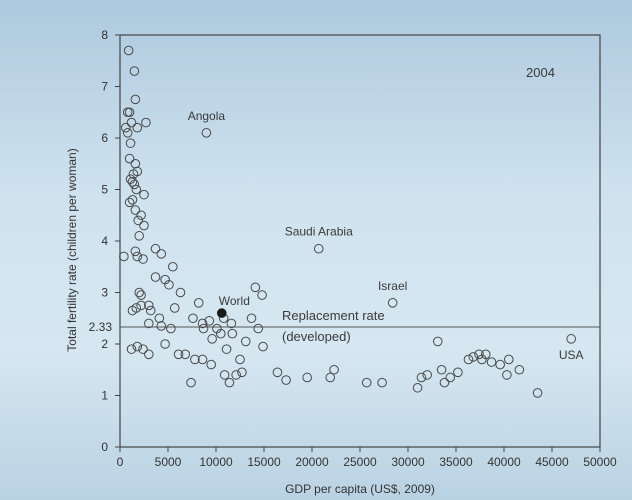 The width and height of the screenshot is (632, 500). I want to click on point-label-angola: Angola, so click(207, 116).